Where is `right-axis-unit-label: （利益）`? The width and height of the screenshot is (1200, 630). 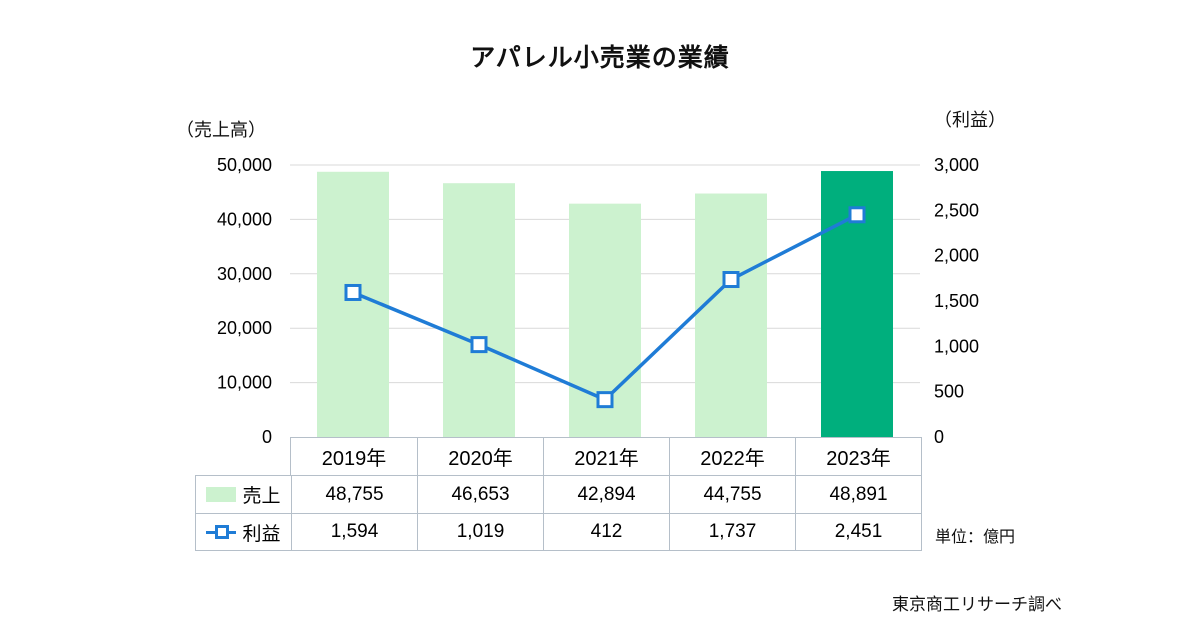
right-axis-unit-label: （利益） is located at coordinates (970, 120).